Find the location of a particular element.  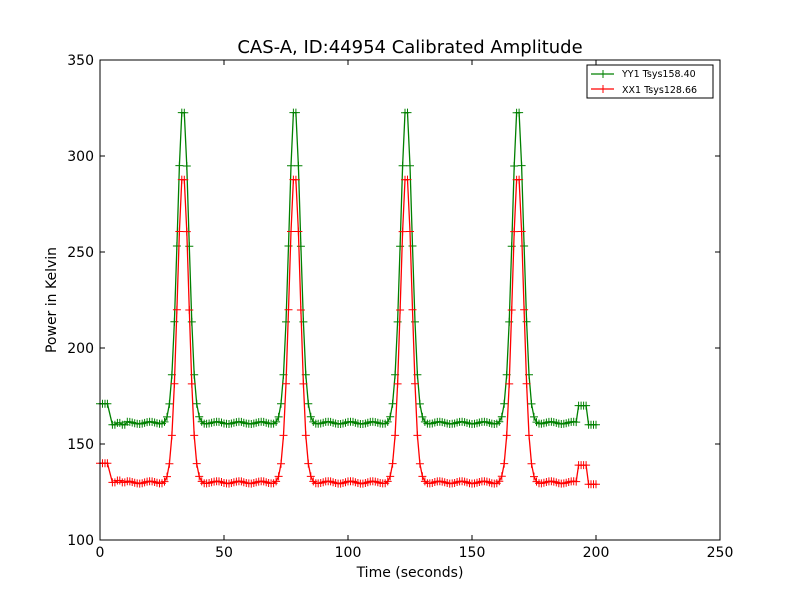

y-tick-label: 350 is located at coordinates (80, 61).